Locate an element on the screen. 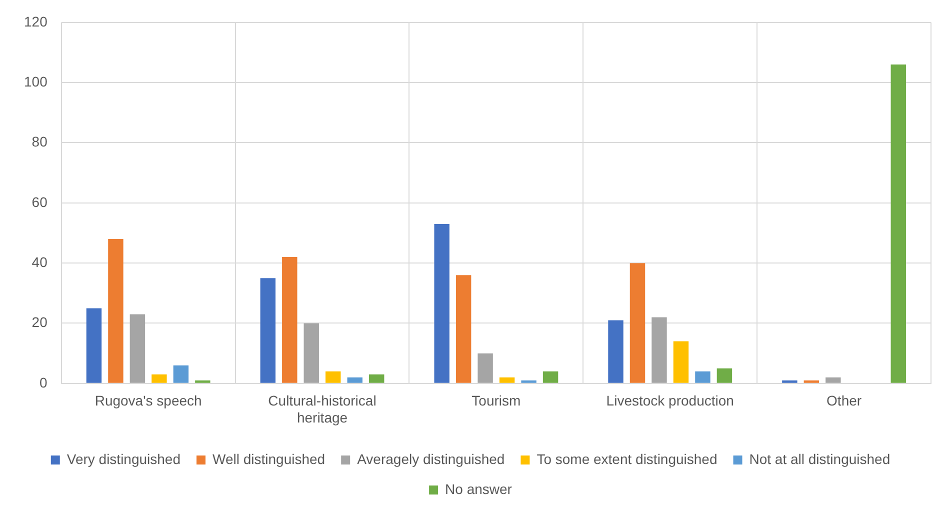 The height and width of the screenshot is (513, 947). legend-label: Very distinguished is located at coordinates (123, 458).